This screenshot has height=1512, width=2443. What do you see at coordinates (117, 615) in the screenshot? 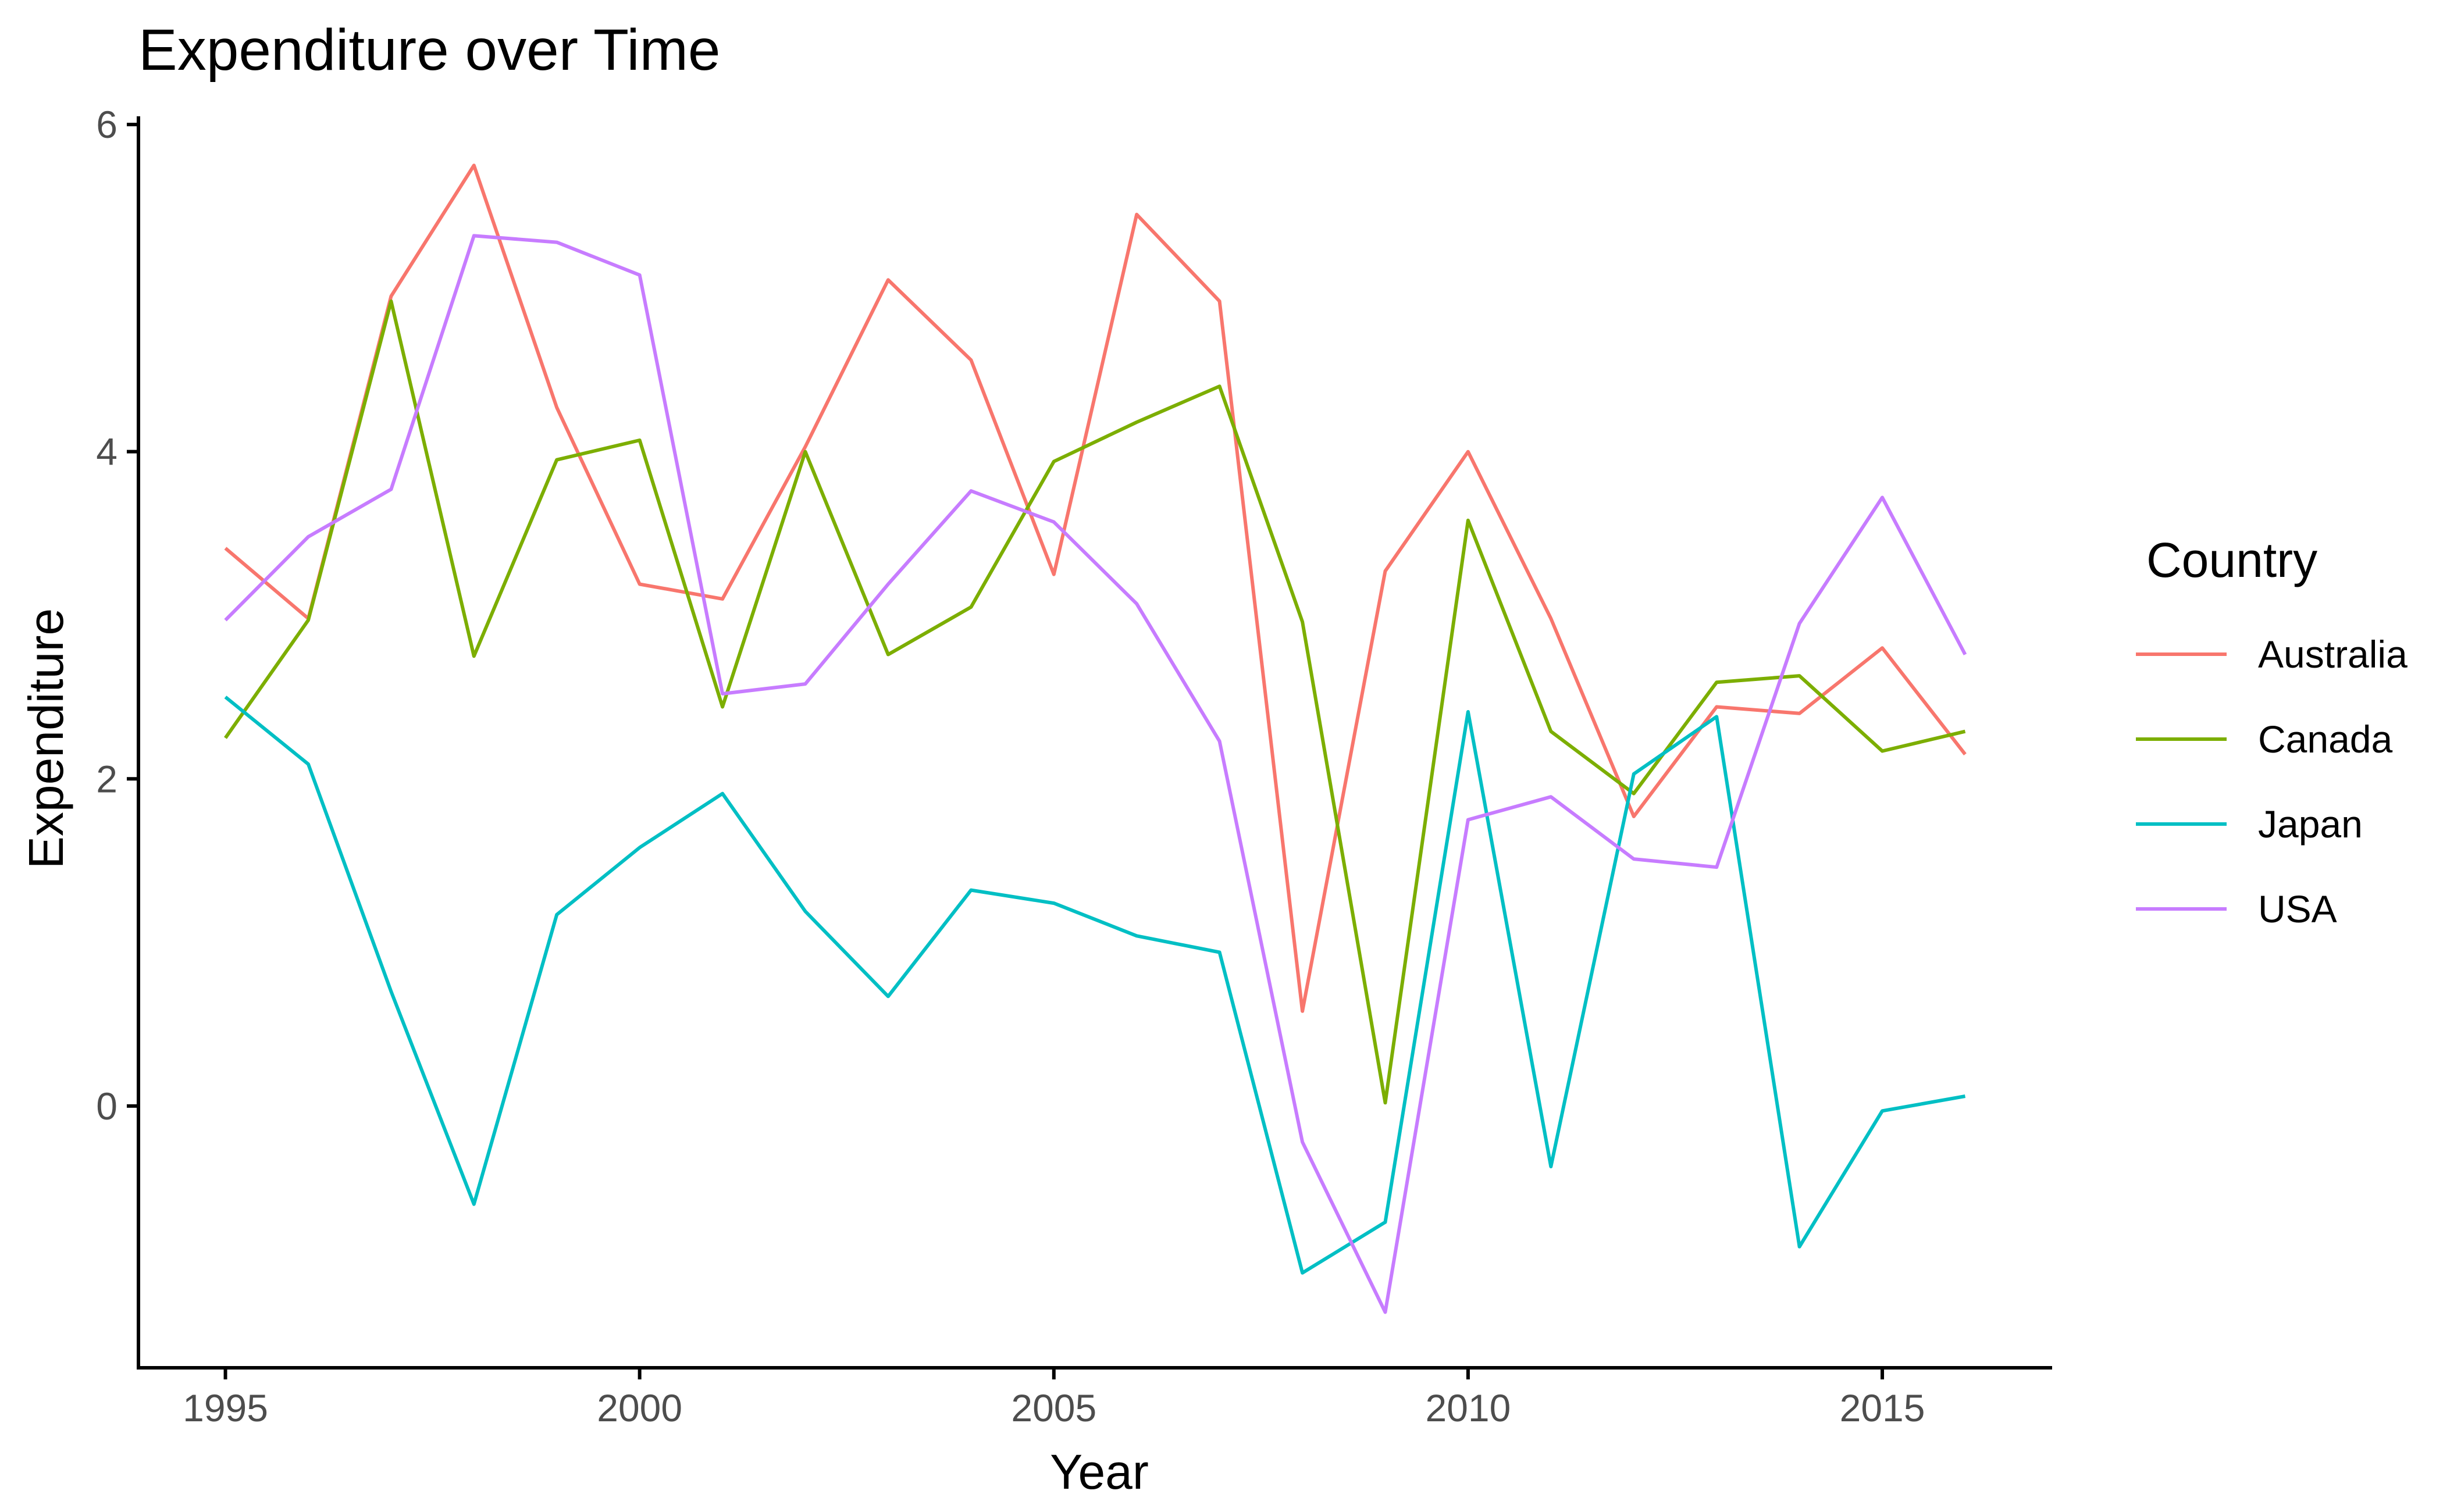
I see `y-axis-ticks: 0 2 4 6` at bounding box center [117, 615].